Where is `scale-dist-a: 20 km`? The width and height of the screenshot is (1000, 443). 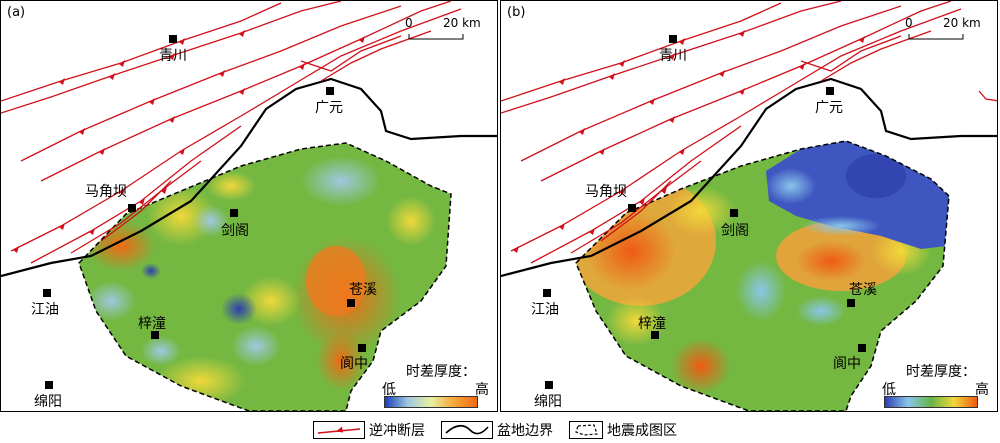
scale-dist-a: 20 km is located at coordinates (462, 23).